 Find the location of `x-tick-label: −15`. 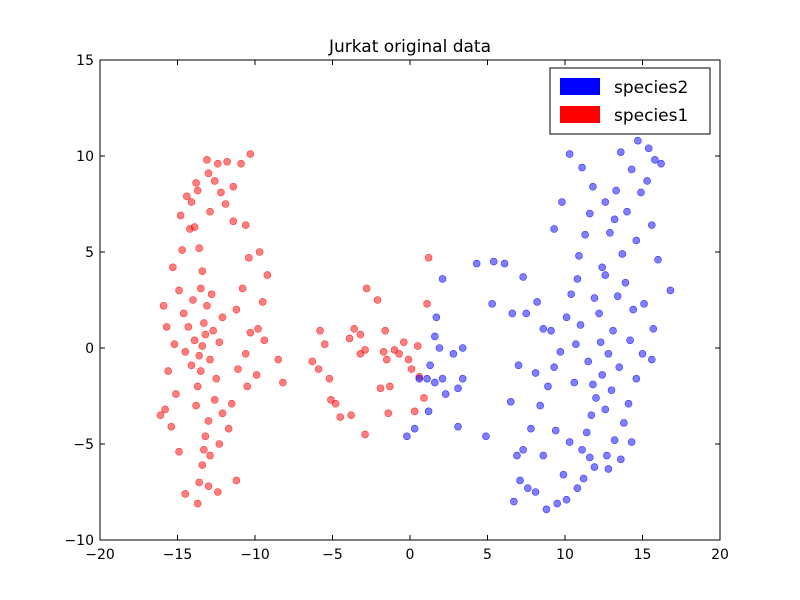

x-tick-label: −15 is located at coordinates (178, 555).